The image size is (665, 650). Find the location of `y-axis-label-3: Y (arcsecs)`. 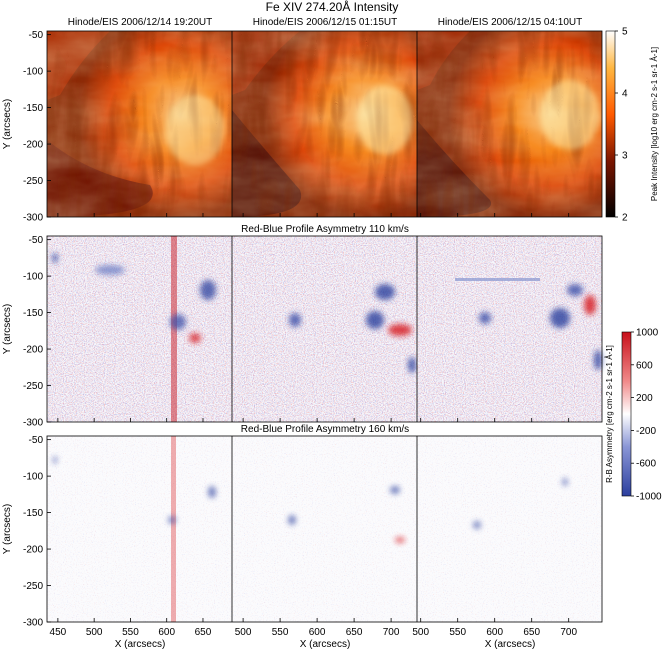

y-axis-label-3: Y (arcsecs) is located at coordinates (7, 529).